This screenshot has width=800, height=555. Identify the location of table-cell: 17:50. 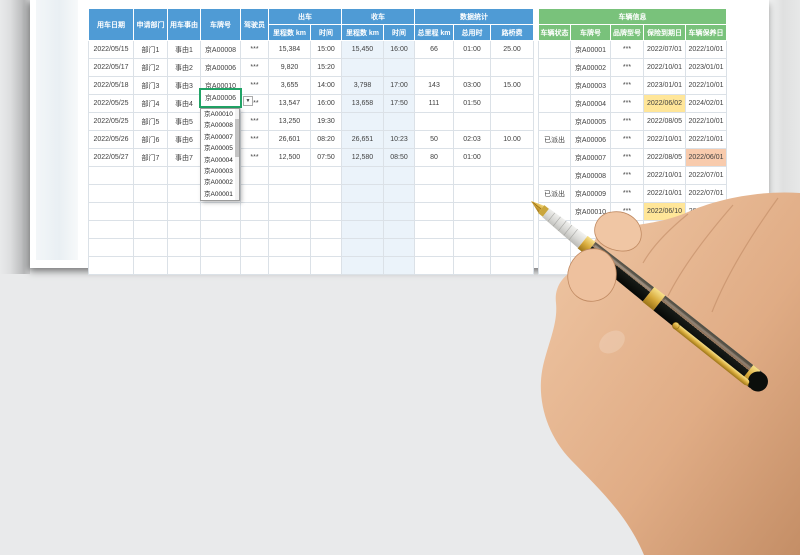
(399, 103).